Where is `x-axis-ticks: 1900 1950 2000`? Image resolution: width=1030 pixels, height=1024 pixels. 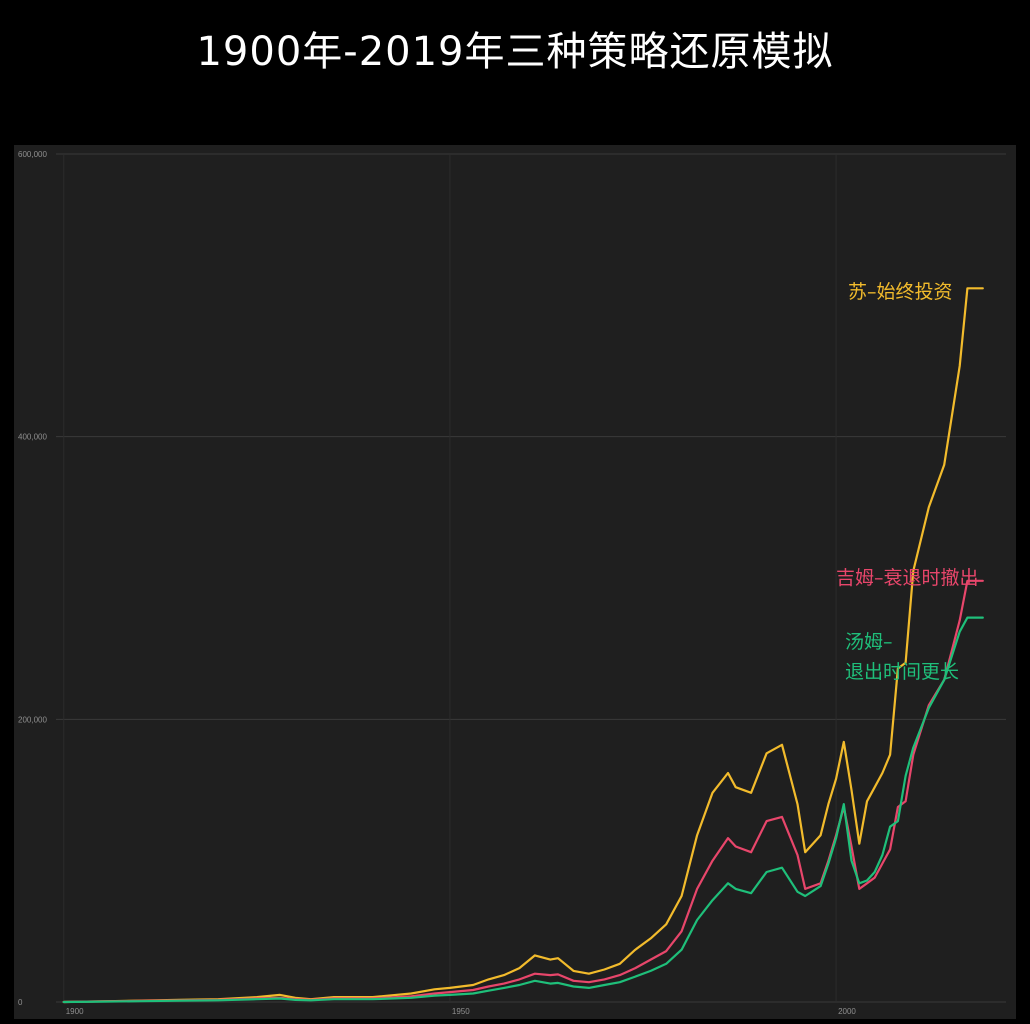 x-axis-ticks: 1900 1950 2000 is located at coordinates (461, 1011).